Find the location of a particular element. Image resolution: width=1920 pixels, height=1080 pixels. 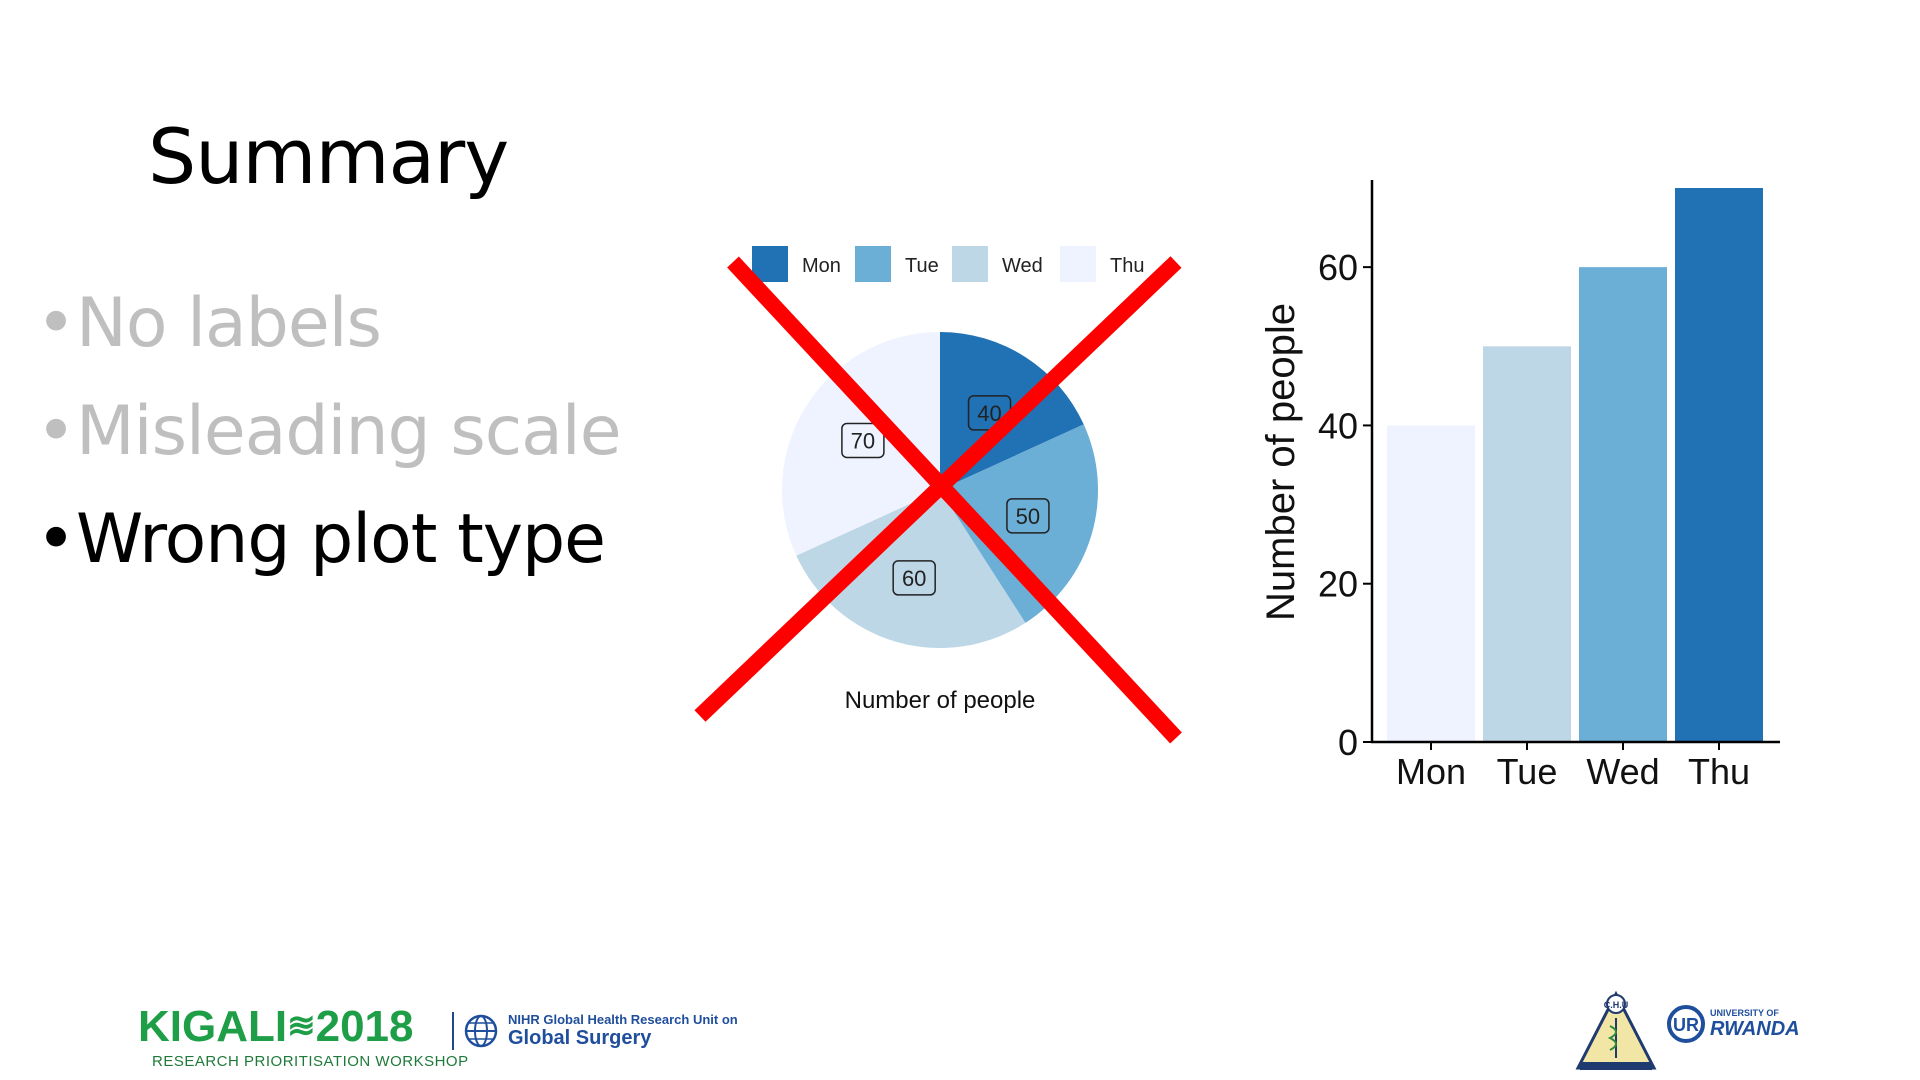

pie-axis-label: Number of people is located at coordinates (940, 700).